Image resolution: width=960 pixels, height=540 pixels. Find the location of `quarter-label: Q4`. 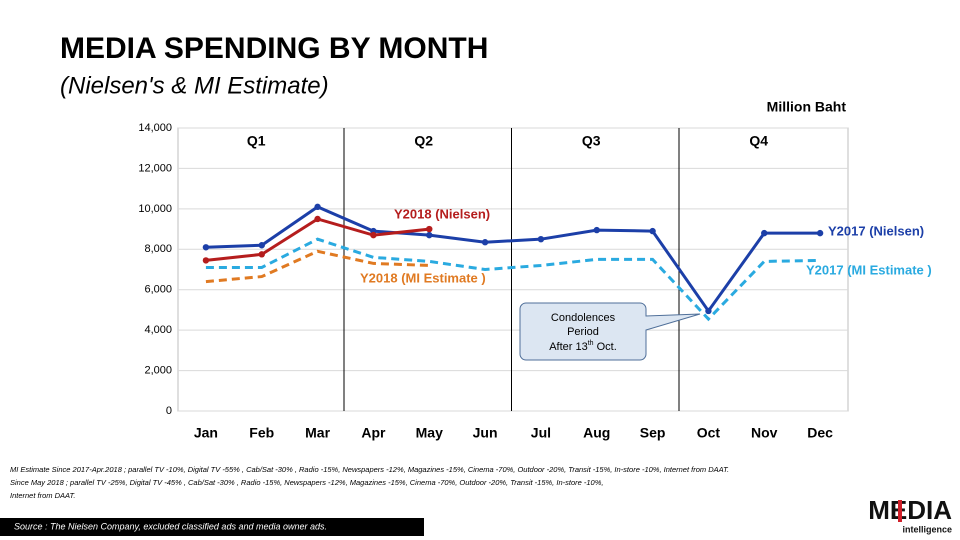

quarter-label: Q4 is located at coordinates (758, 141).